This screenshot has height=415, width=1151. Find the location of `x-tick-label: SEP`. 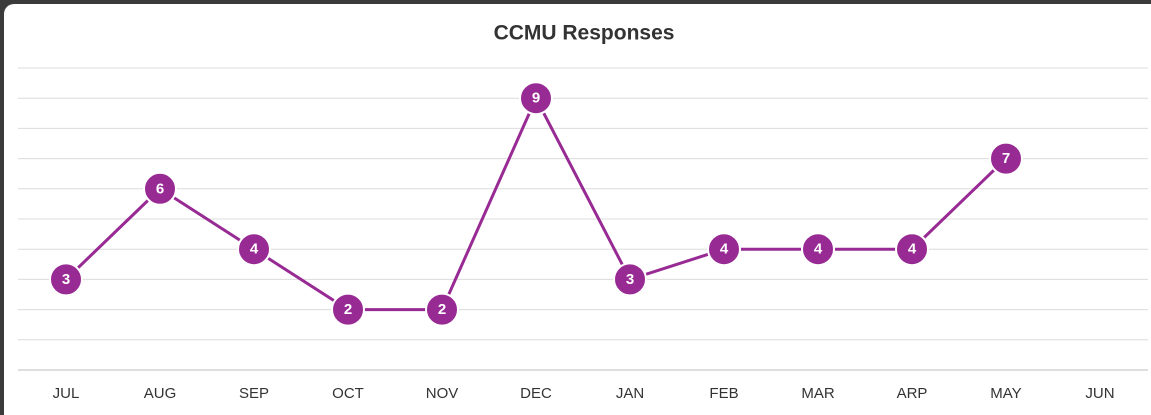

x-tick-label: SEP is located at coordinates (254, 393).